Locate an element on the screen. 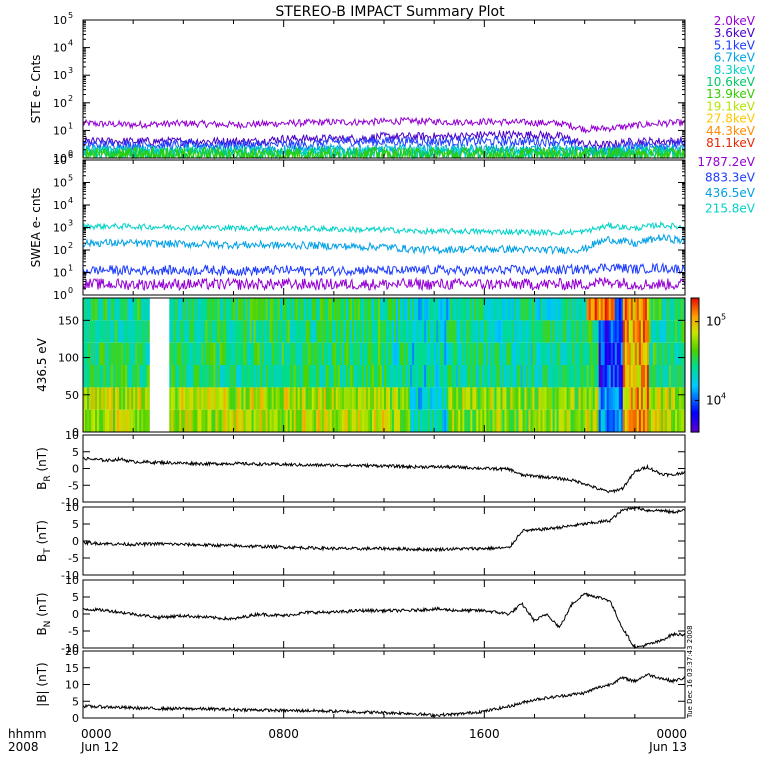 The image size is (780, 780). y-tick-label: -5 is located at coordinates (73, 485).